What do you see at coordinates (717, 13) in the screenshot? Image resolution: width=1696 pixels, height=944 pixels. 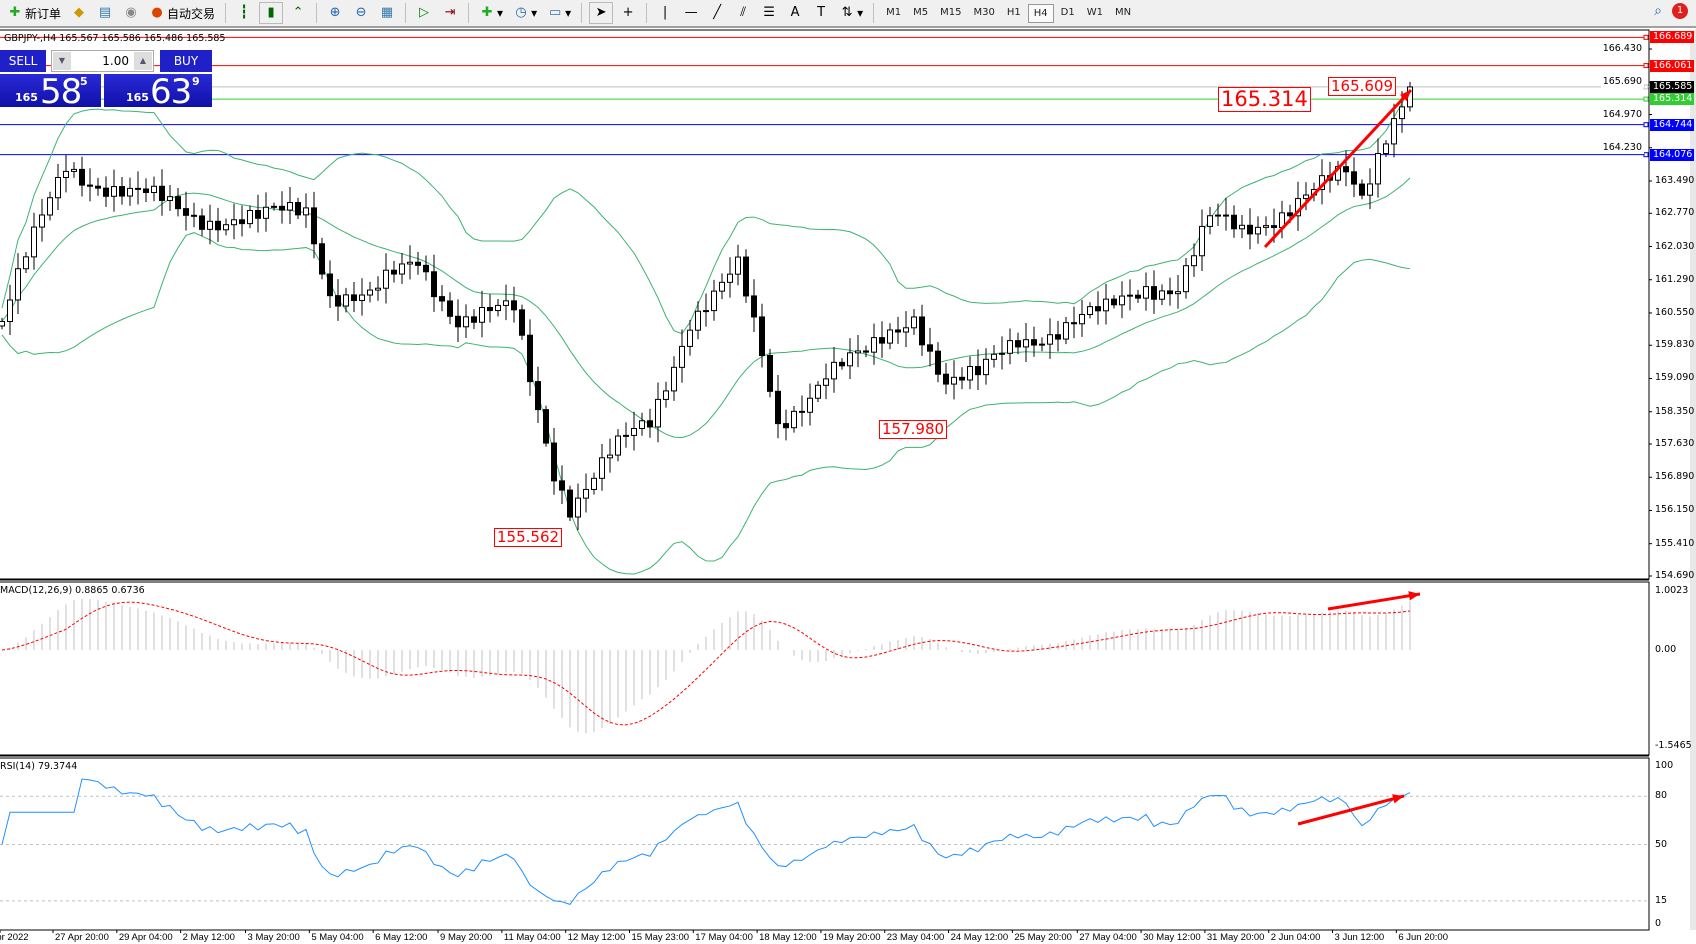 I see `trendline-button: ╱` at bounding box center [717, 13].